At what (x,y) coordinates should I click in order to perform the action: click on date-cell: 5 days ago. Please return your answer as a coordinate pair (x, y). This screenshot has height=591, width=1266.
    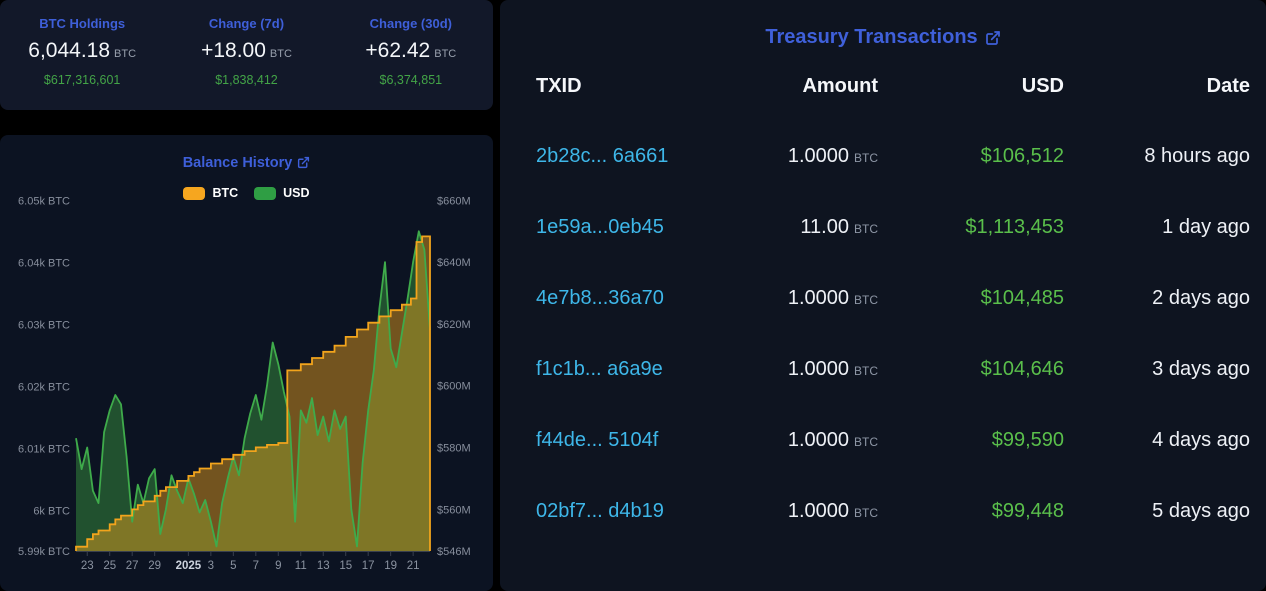
    Looking at the image, I should click on (1201, 511).